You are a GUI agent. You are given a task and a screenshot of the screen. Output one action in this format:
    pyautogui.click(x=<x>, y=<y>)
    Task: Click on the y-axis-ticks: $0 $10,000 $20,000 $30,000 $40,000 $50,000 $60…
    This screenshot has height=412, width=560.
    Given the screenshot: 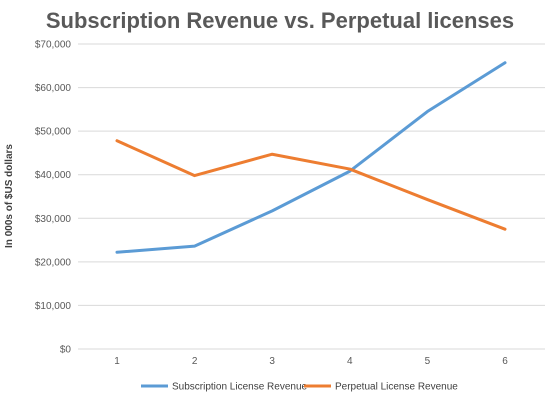 What is the action you would take?
    pyautogui.click(x=53, y=198)
    